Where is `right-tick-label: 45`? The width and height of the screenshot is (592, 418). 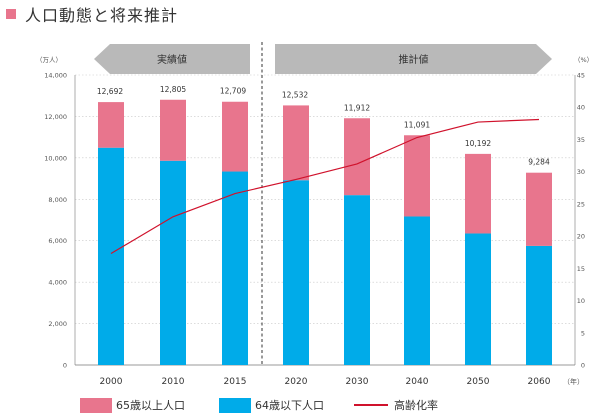
right-tick-label: 45 is located at coordinates (581, 76).